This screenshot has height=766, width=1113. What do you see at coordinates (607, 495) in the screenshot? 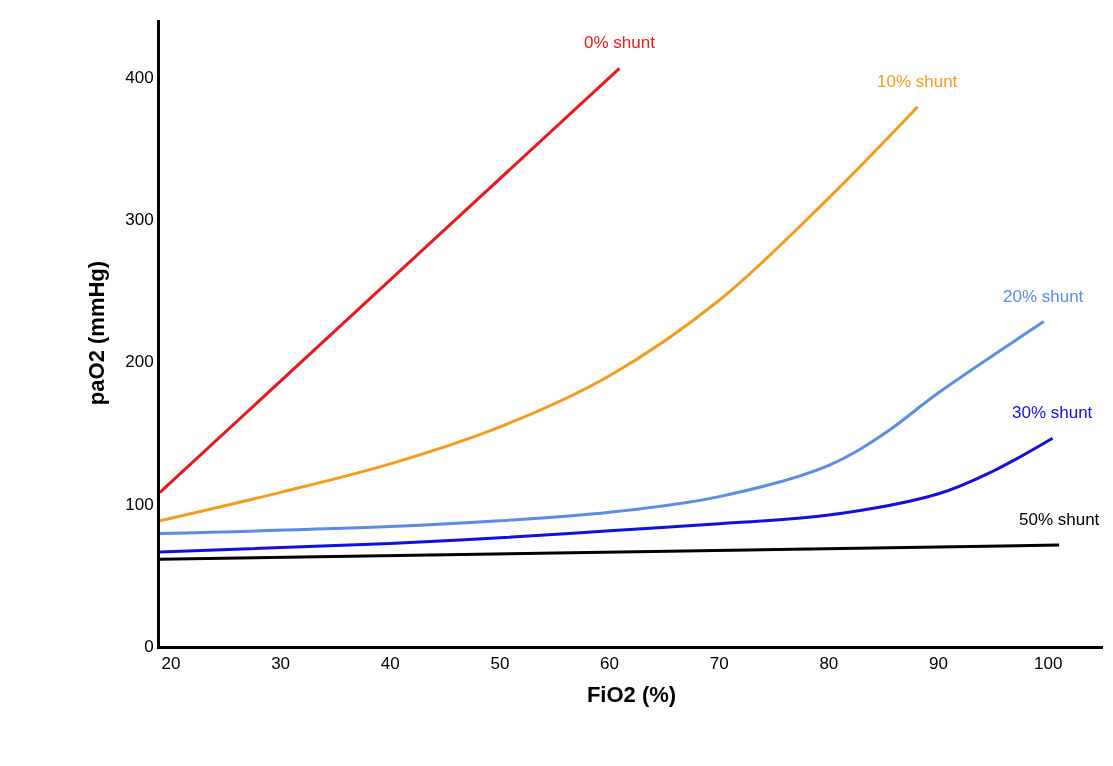
I see `line-series` at bounding box center [607, 495].